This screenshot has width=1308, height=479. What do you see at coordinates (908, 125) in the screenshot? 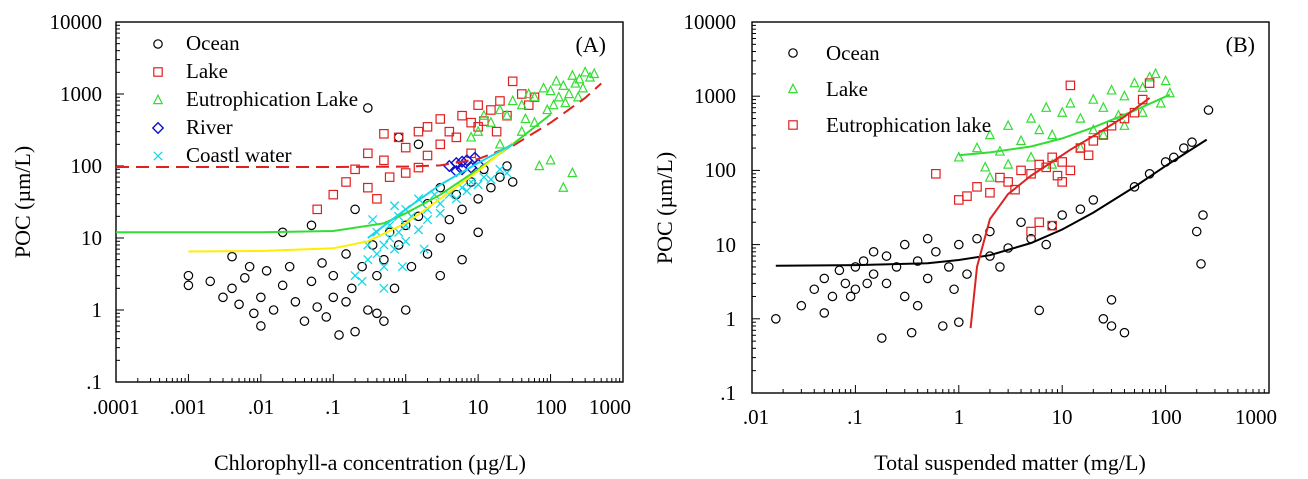
I see `legend-label-eutrophication-lake: Eutrophication lake` at bounding box center [908, 125].